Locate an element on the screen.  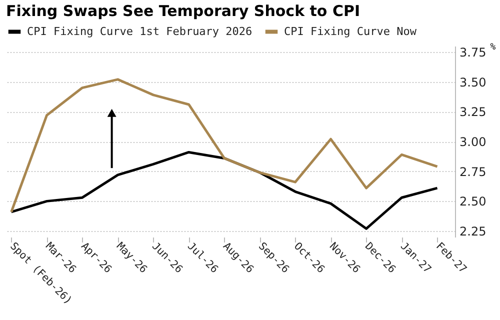
y-tick-label: 2.50 is located at coordinates (473, 201).